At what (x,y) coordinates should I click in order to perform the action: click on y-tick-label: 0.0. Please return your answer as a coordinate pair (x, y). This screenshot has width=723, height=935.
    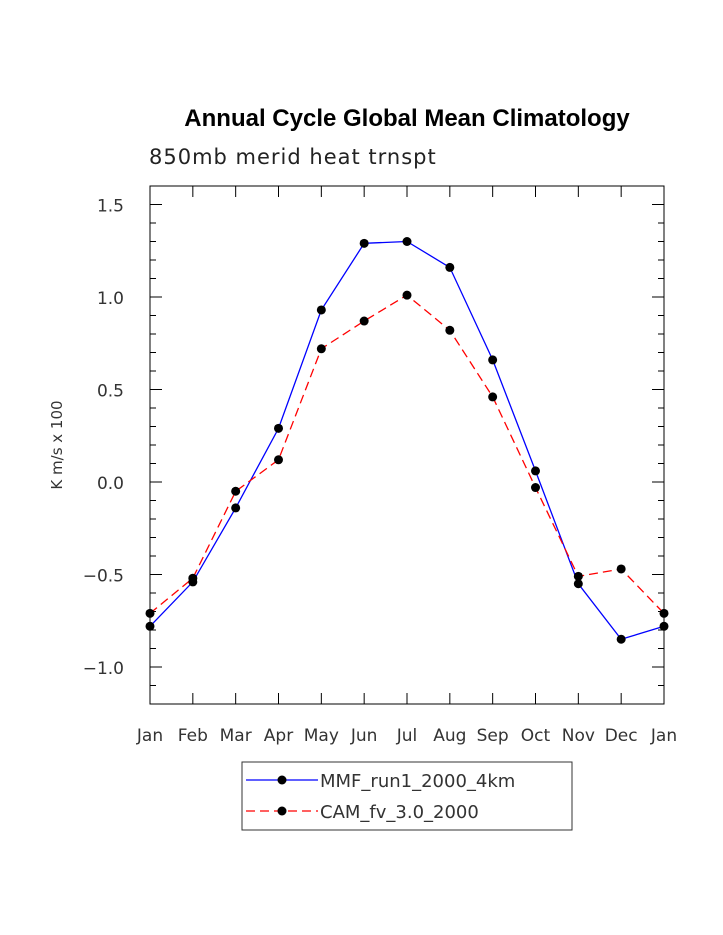
    Looking at the image, I should click on (110, 484).